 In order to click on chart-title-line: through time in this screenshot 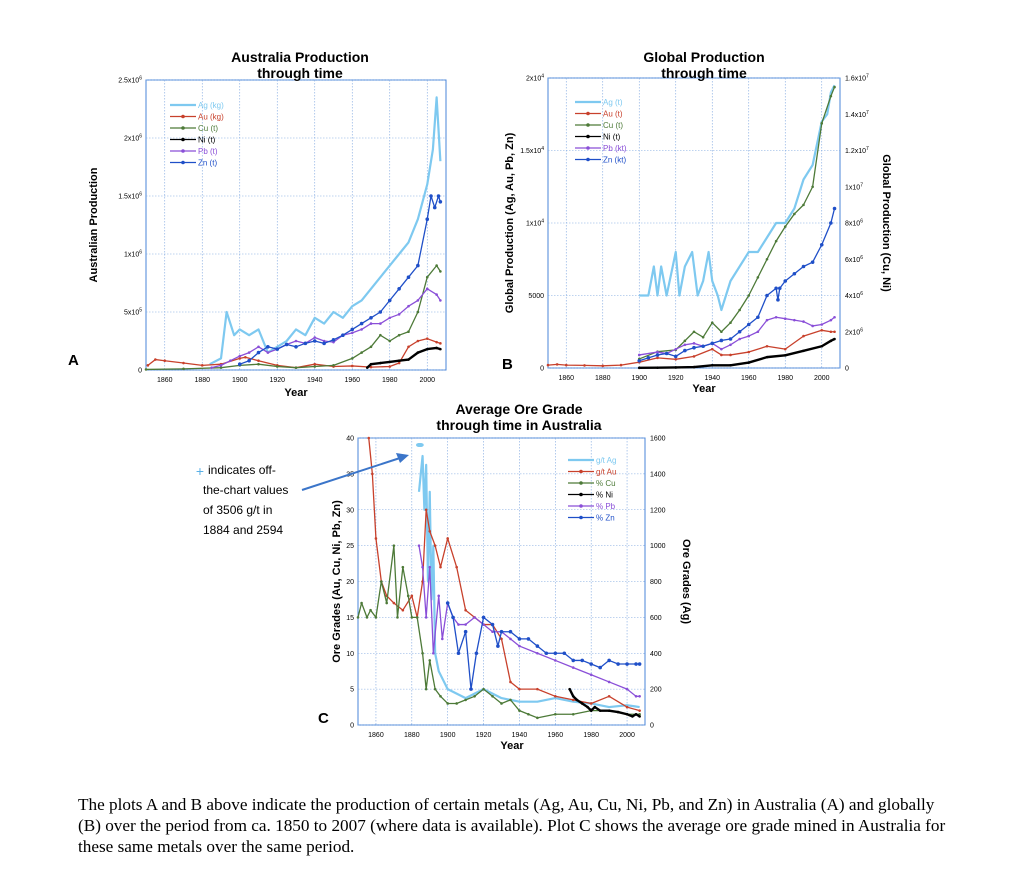, I will do `click(704, 73)`.